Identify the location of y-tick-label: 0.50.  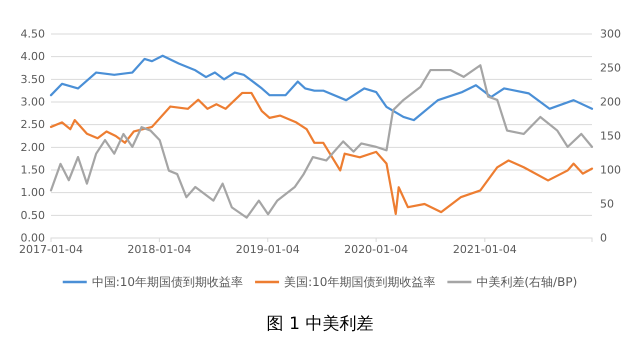
(32, 215).